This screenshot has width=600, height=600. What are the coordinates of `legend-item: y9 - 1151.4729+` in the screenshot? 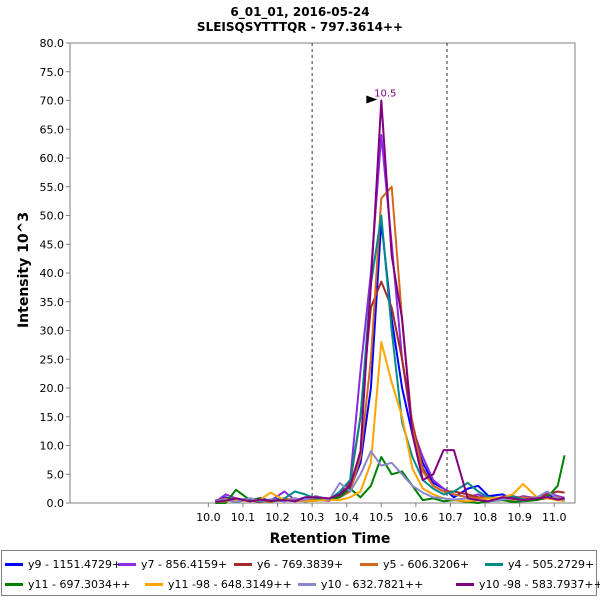 It's located at (63, 564).